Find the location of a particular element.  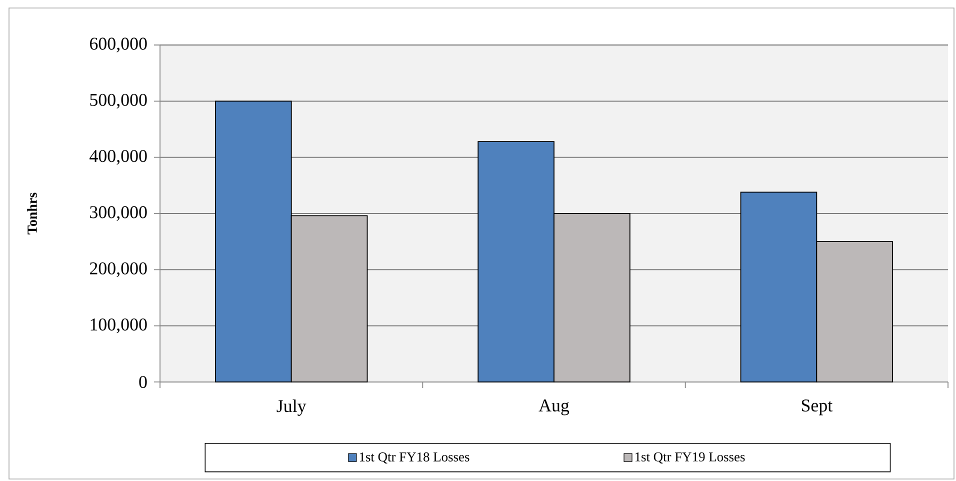

x-tick-label: July is located at coordinates (291, 407).